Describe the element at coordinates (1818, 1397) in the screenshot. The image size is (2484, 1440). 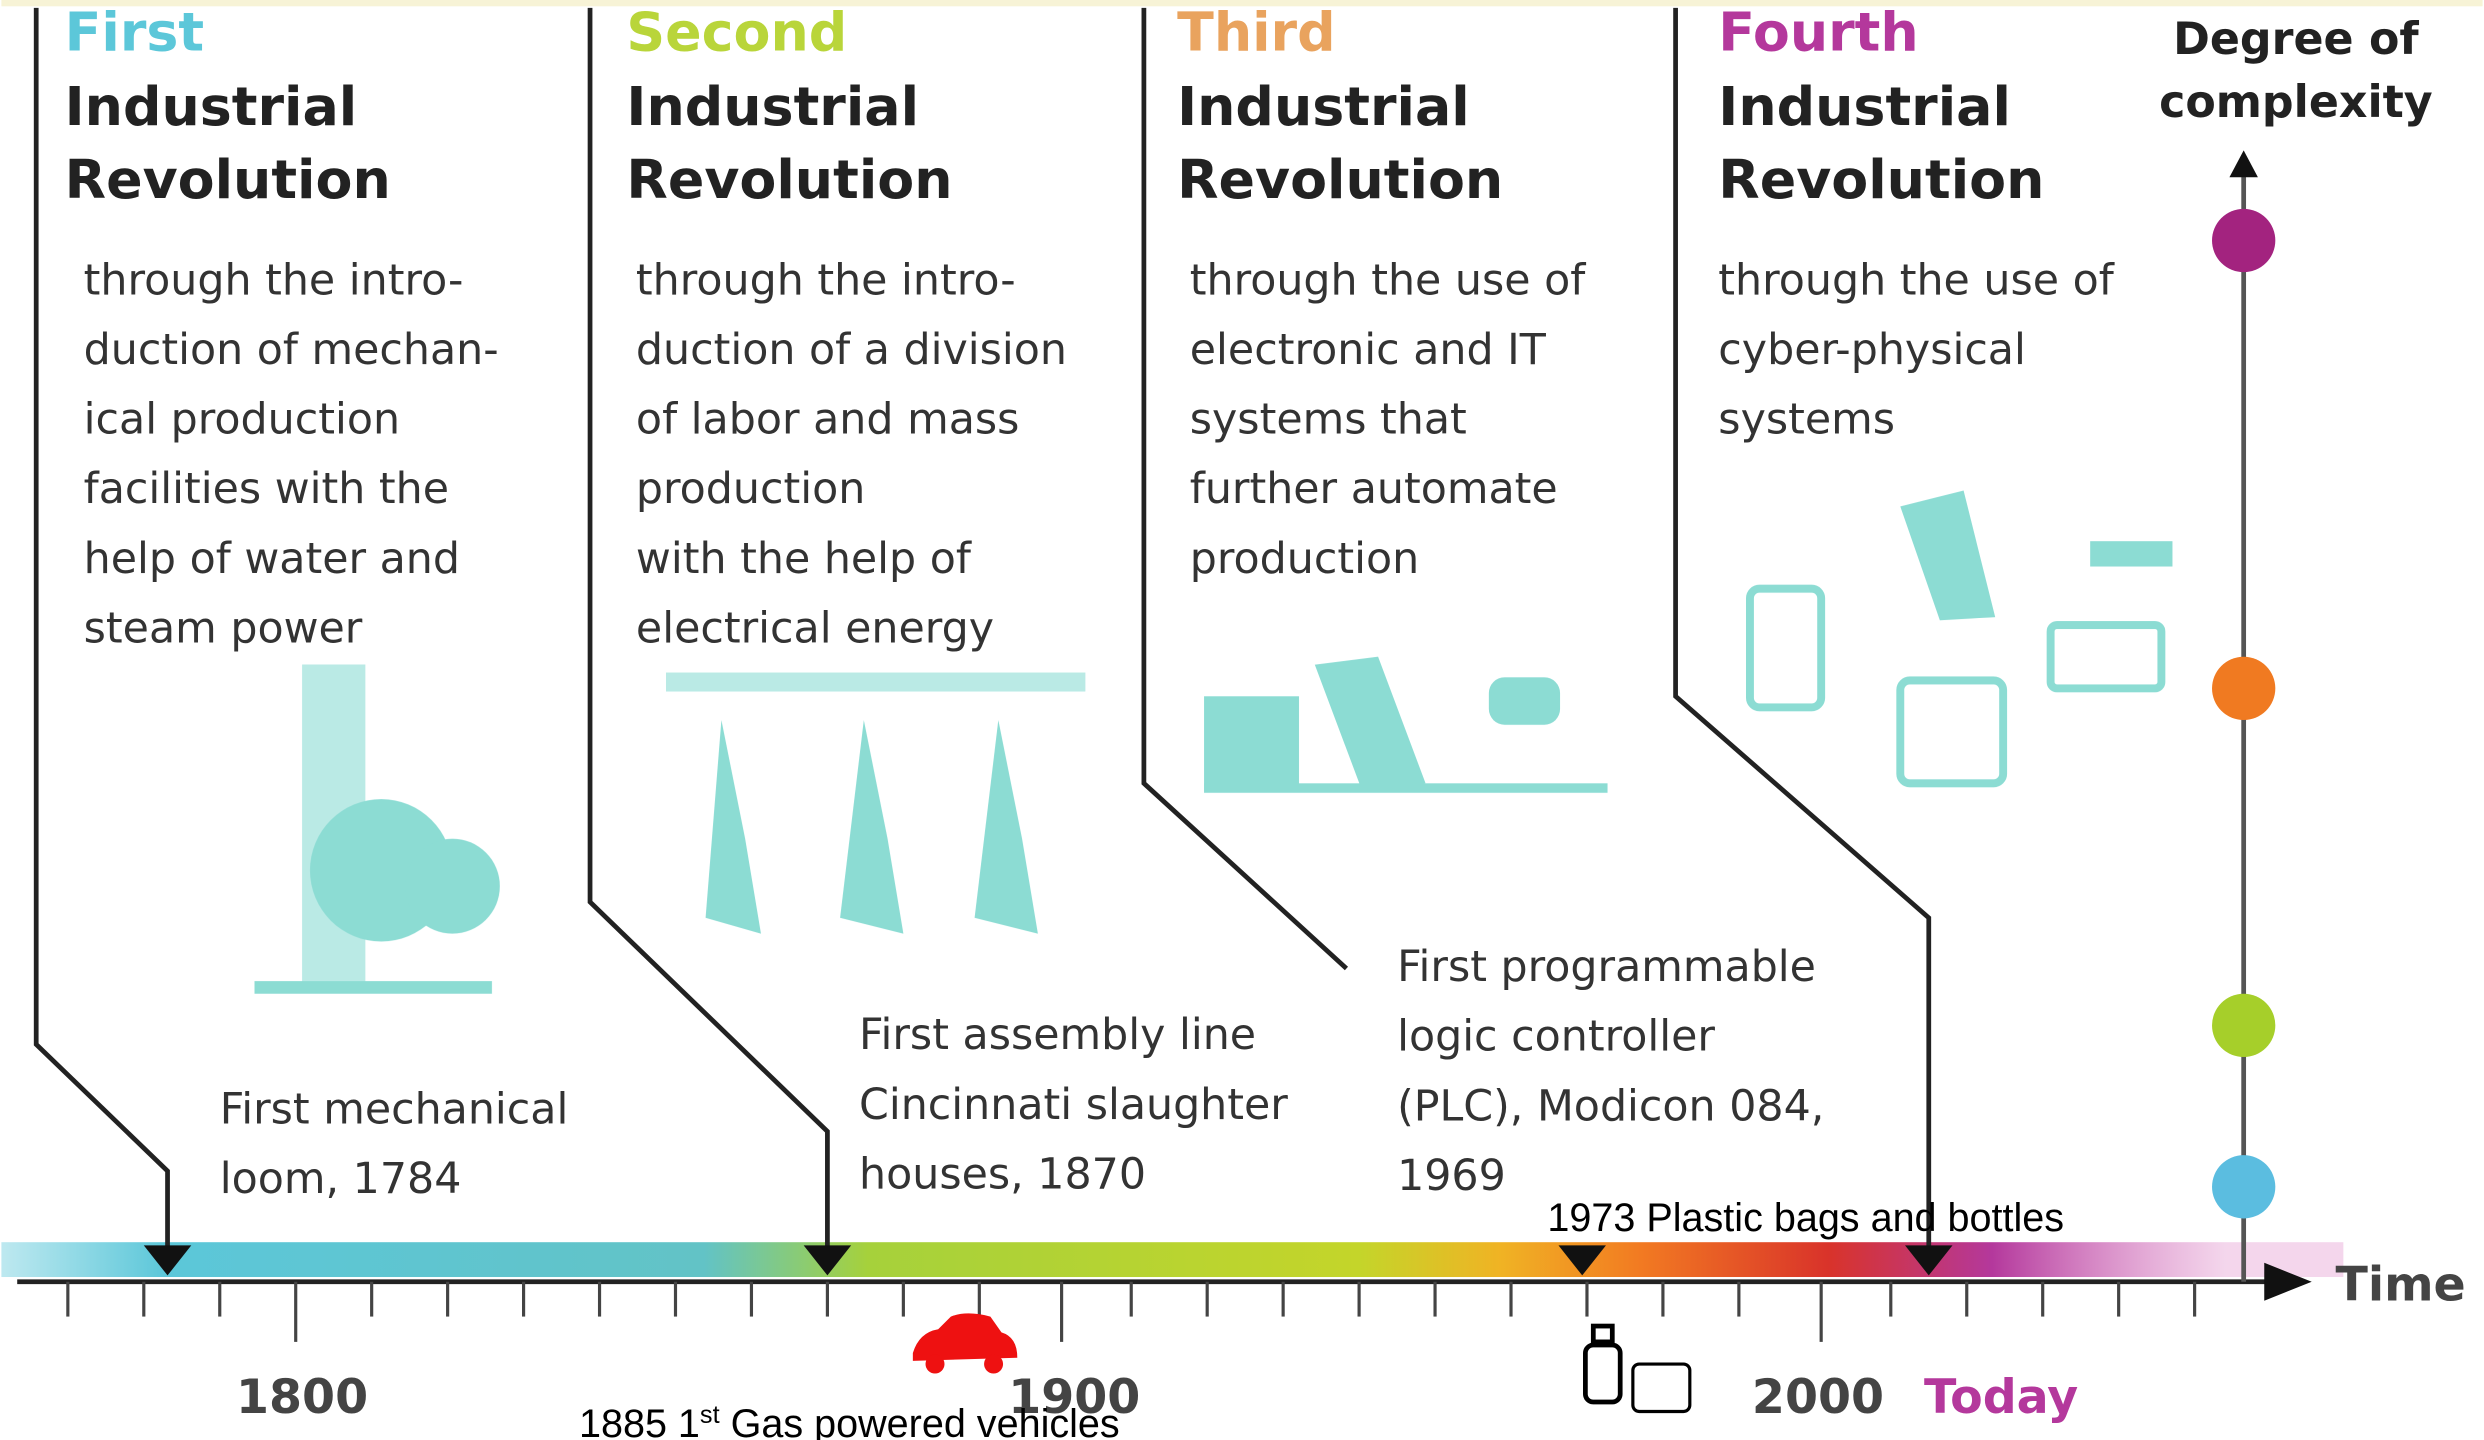
I see `tick-label: 2000` at that location.